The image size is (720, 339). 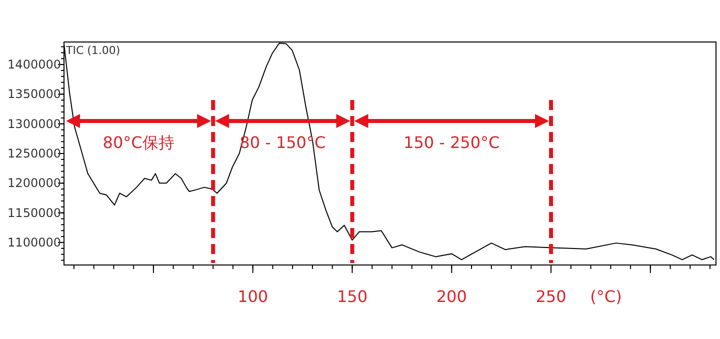 I want to click on x-tick-label: 250, so click(x=551, y=296).